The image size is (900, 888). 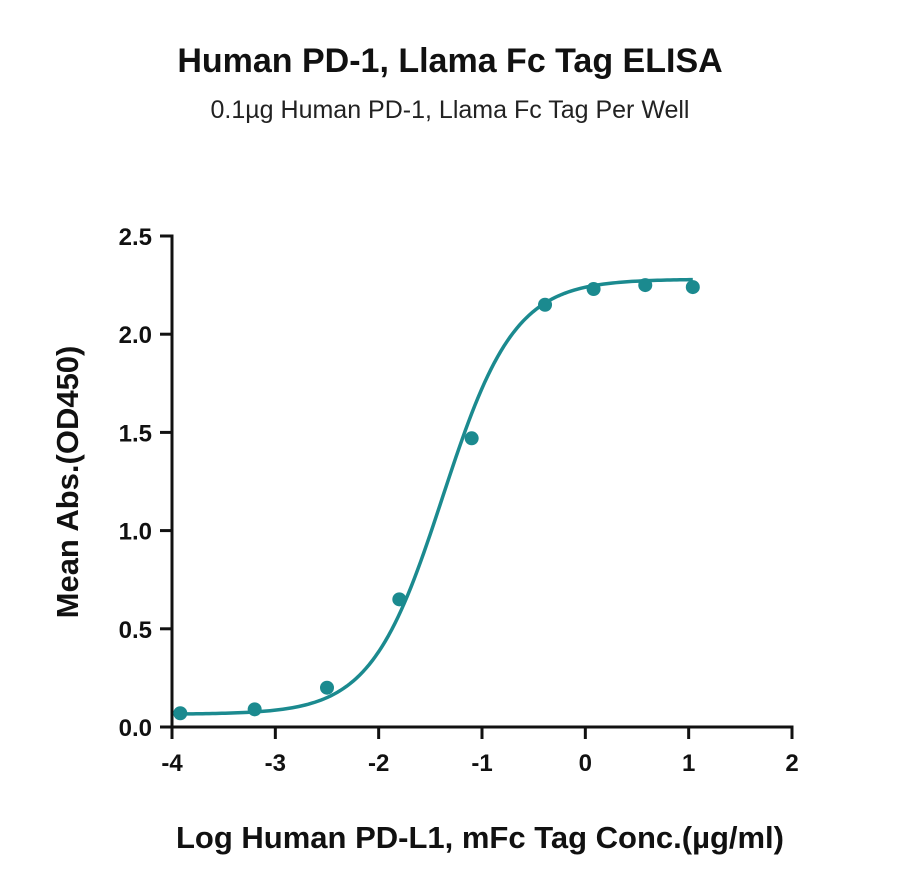 I want to click on y-axis-title: Mean Abs.(OD450), so click(x=67, y=482).